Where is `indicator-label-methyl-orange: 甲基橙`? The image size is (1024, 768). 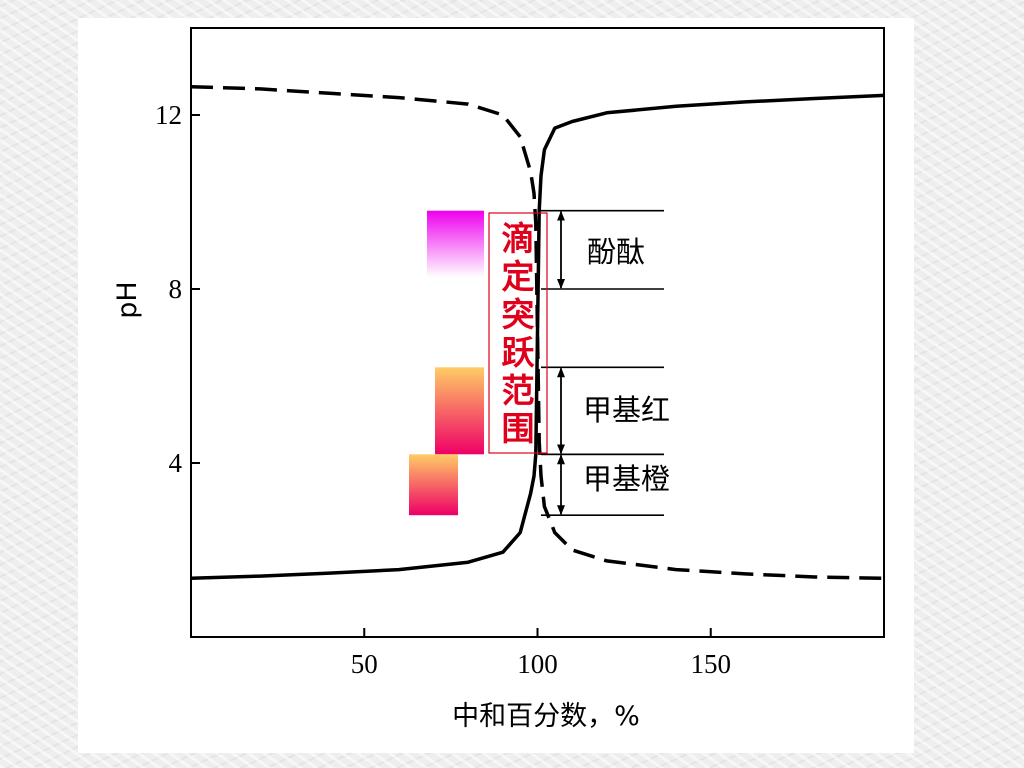 indicator-label-methyl-orange: 甲基橙 is located at coordinates (626, 479).